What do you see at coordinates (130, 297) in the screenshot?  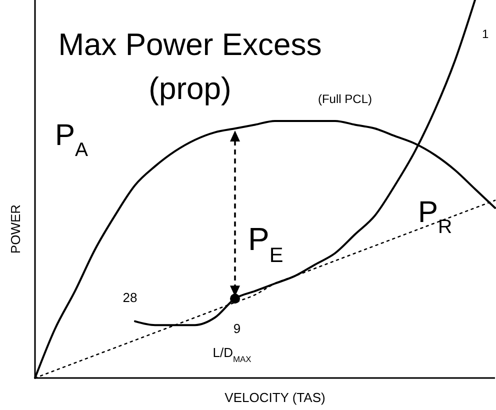 I see `annotation: 28` at bounding box center [130, 297].